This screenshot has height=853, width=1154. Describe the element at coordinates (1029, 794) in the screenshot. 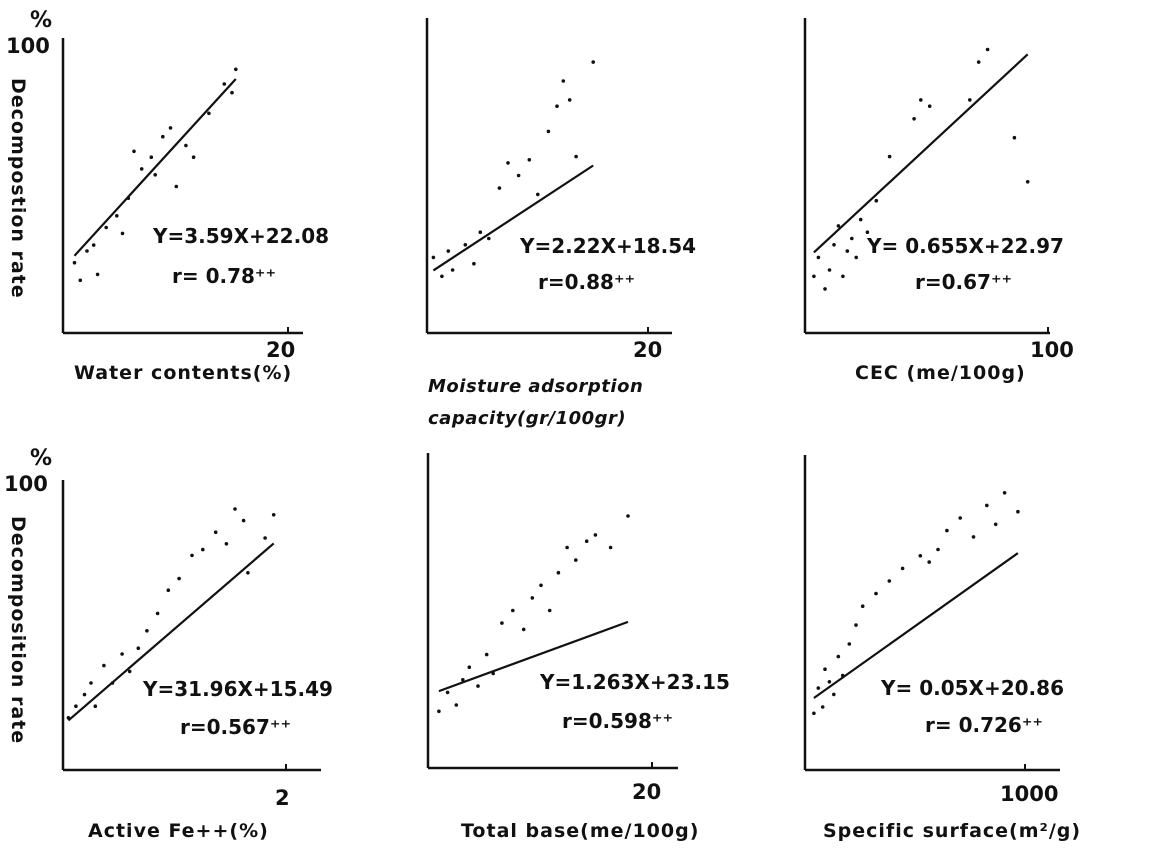

I see `panel-6-x-tick: 1000` at that location.